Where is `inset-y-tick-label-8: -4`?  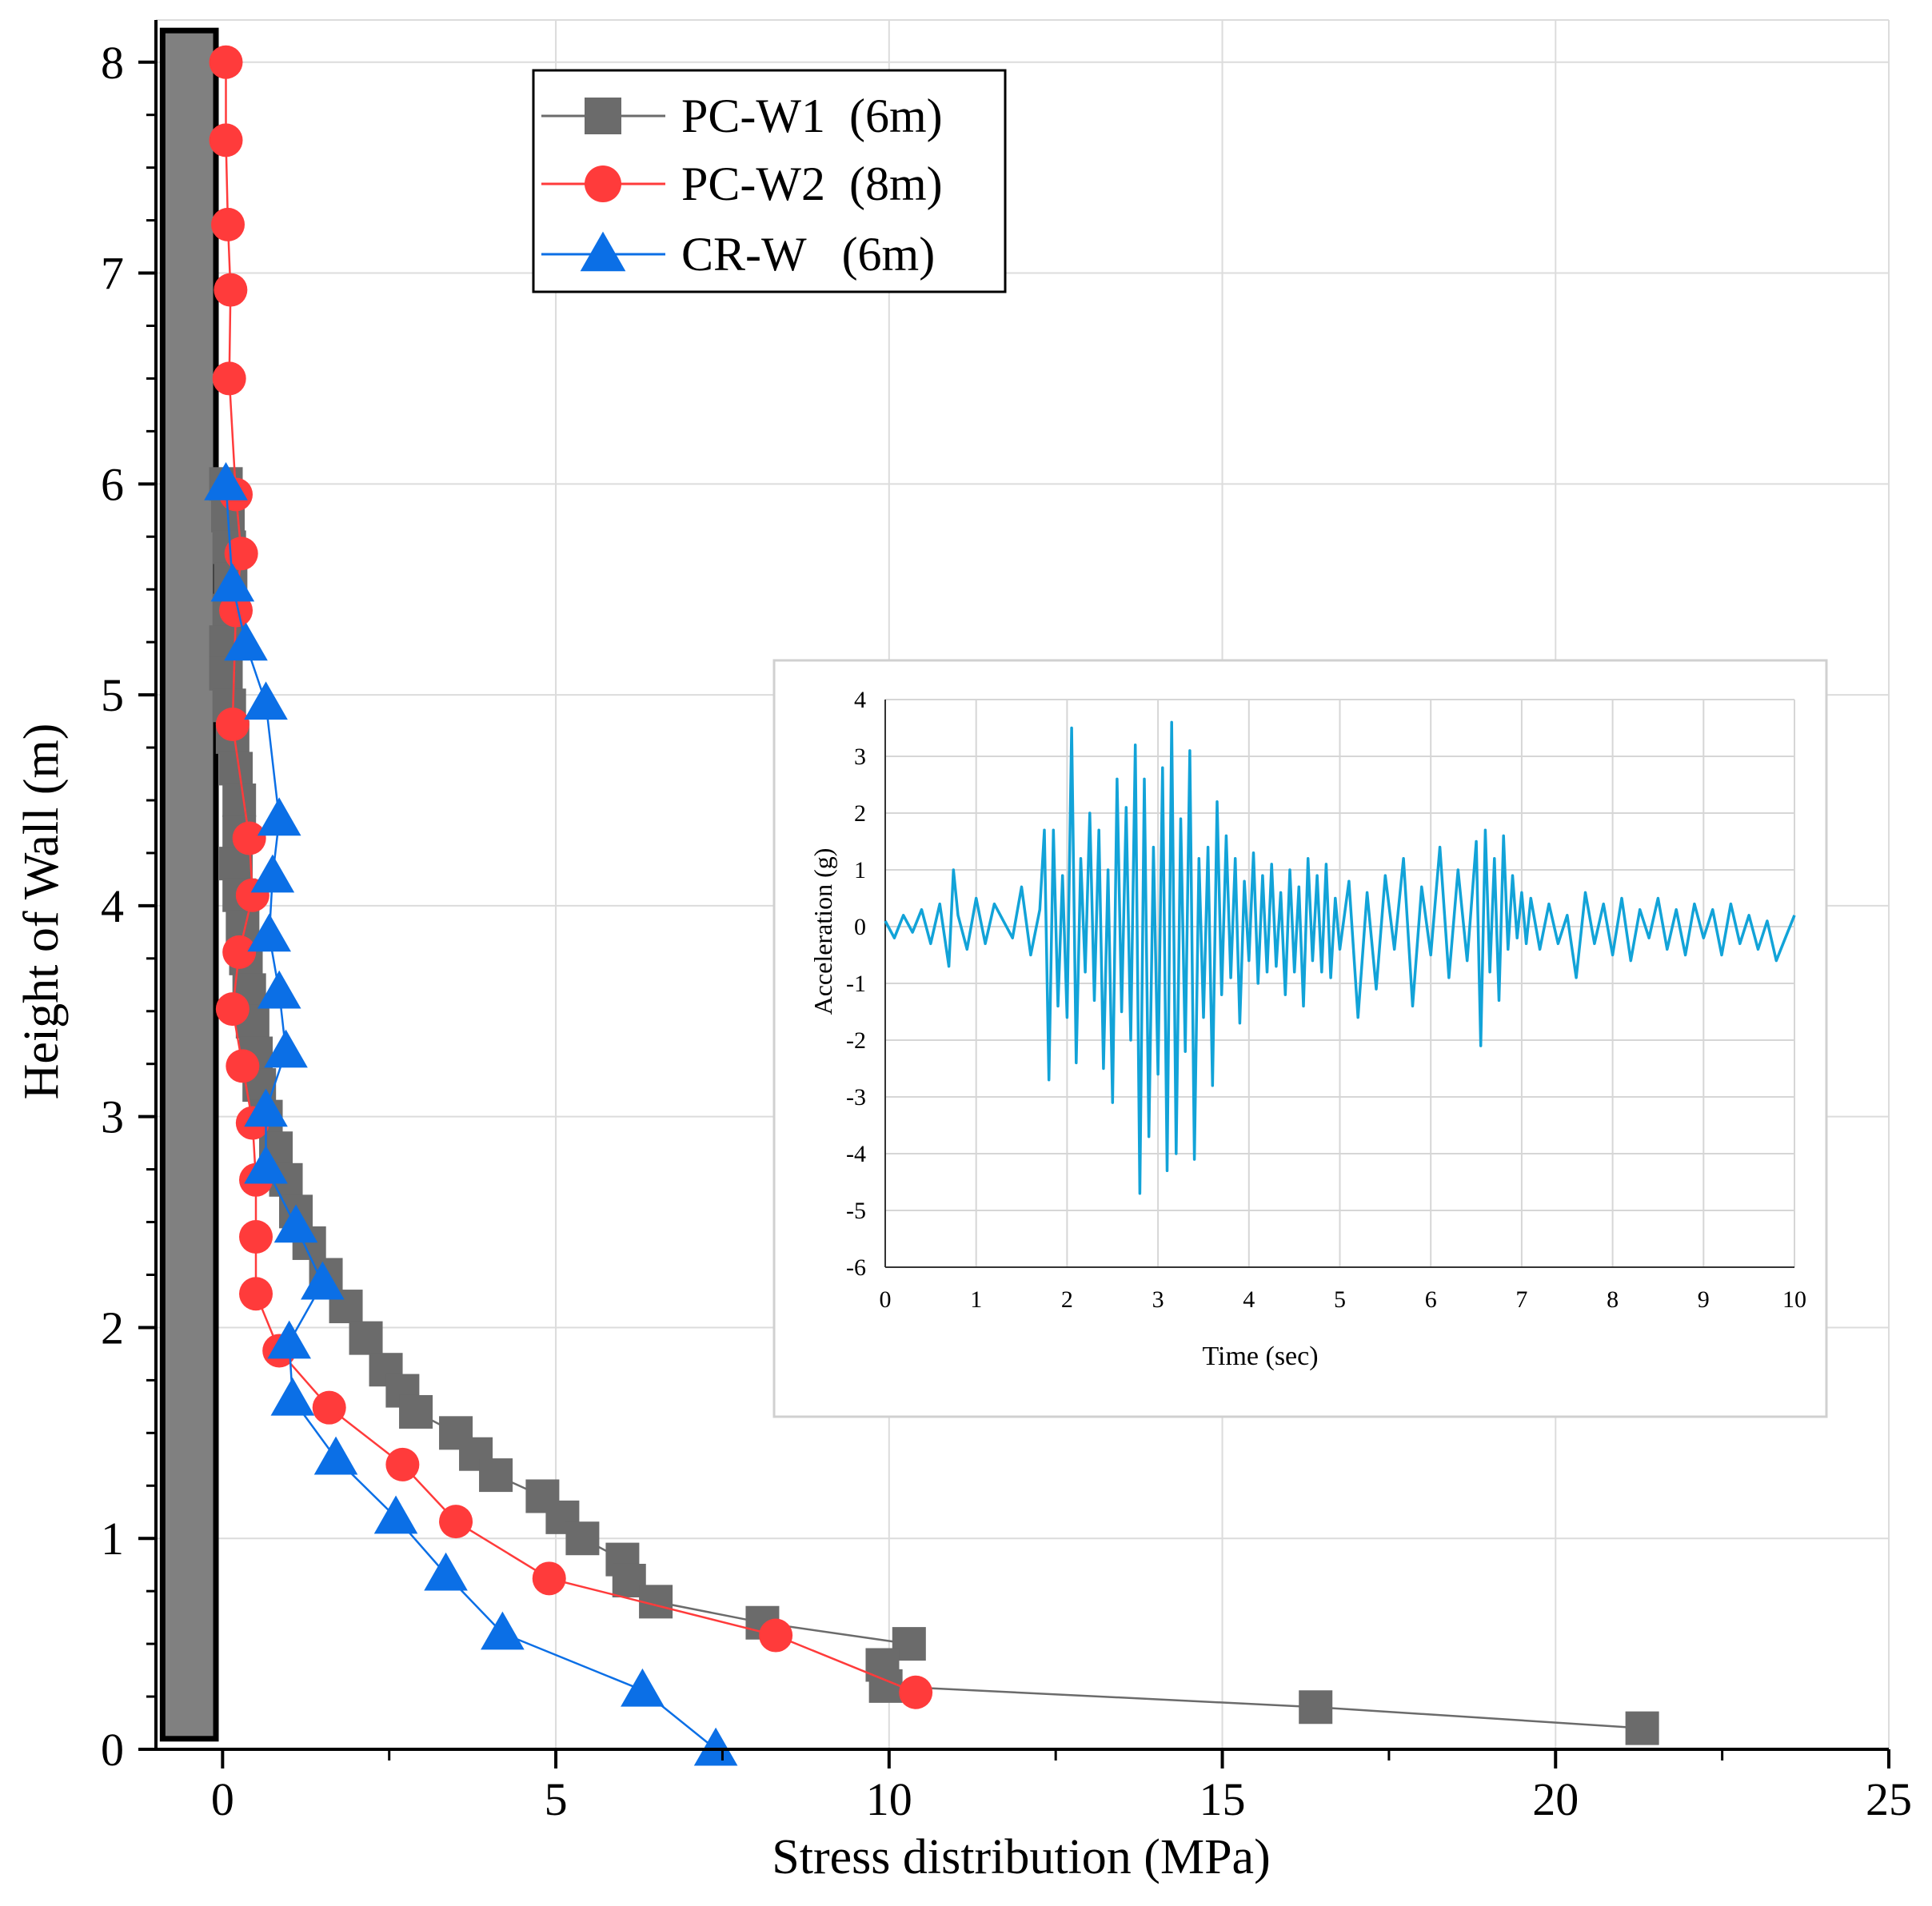 inset-y-tick-label-8: -4 is located at coordinates (856, 1154).